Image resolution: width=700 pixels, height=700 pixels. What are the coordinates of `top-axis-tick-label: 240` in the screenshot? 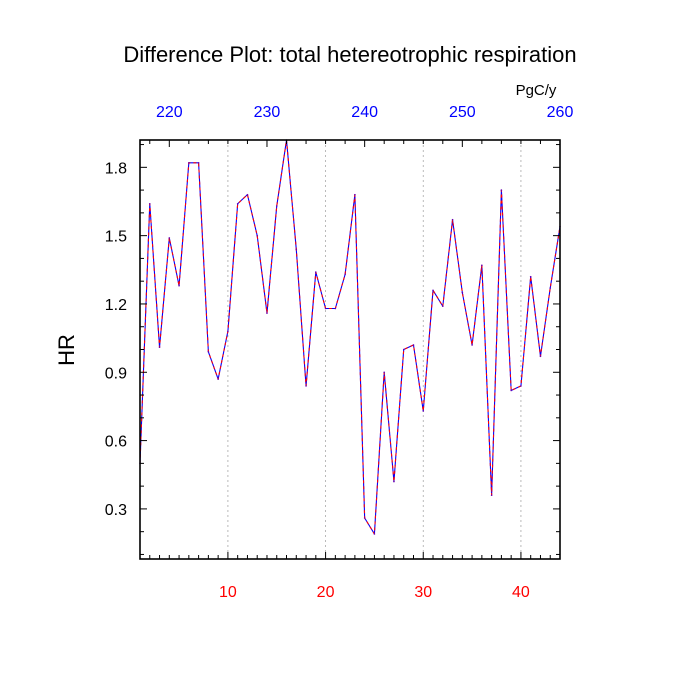 It's located at (364, 112).